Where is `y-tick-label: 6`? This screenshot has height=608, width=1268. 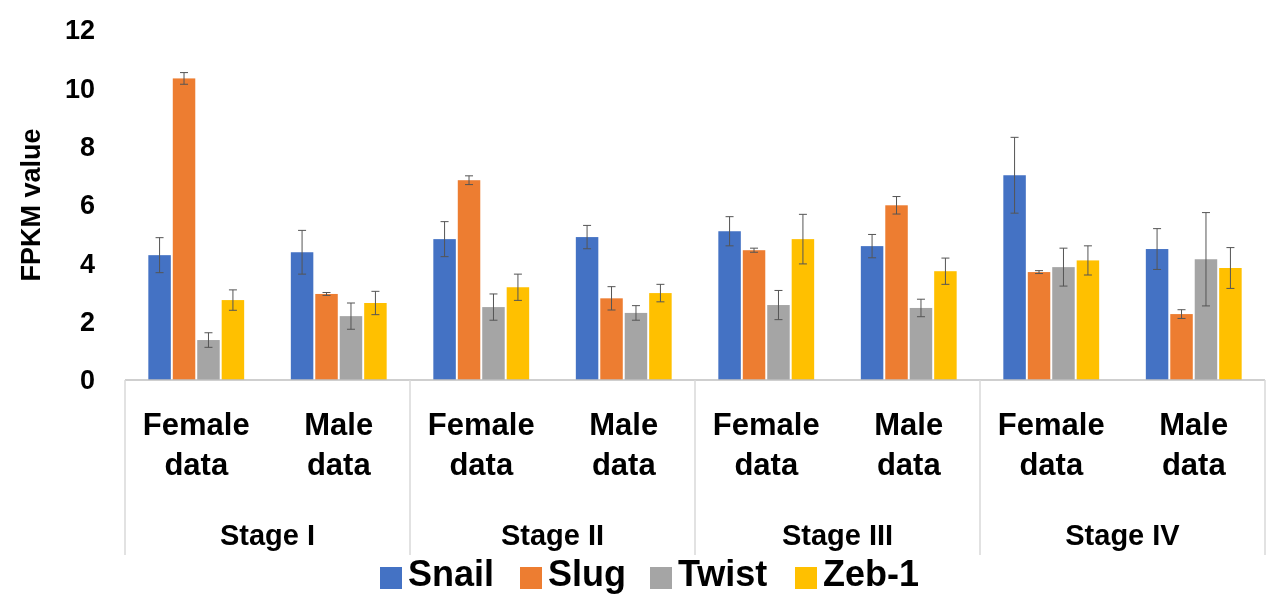
y-tick-label: 6 is located at coordinates (87, 205).